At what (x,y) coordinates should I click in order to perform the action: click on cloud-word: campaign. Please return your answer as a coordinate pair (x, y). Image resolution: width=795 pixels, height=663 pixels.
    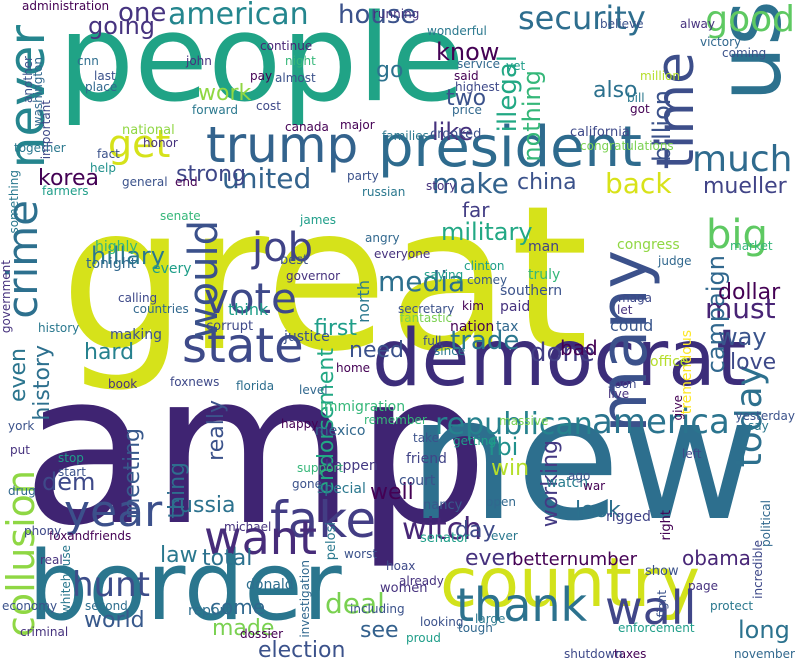
    Looking at the image, I should click on (716, 314).